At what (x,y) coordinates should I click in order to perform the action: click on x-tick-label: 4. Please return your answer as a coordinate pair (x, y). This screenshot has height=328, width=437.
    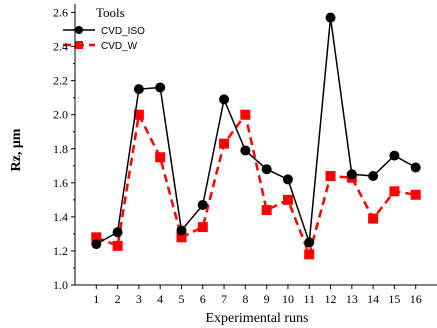
    Looking at the image, I should click on (160, 299).